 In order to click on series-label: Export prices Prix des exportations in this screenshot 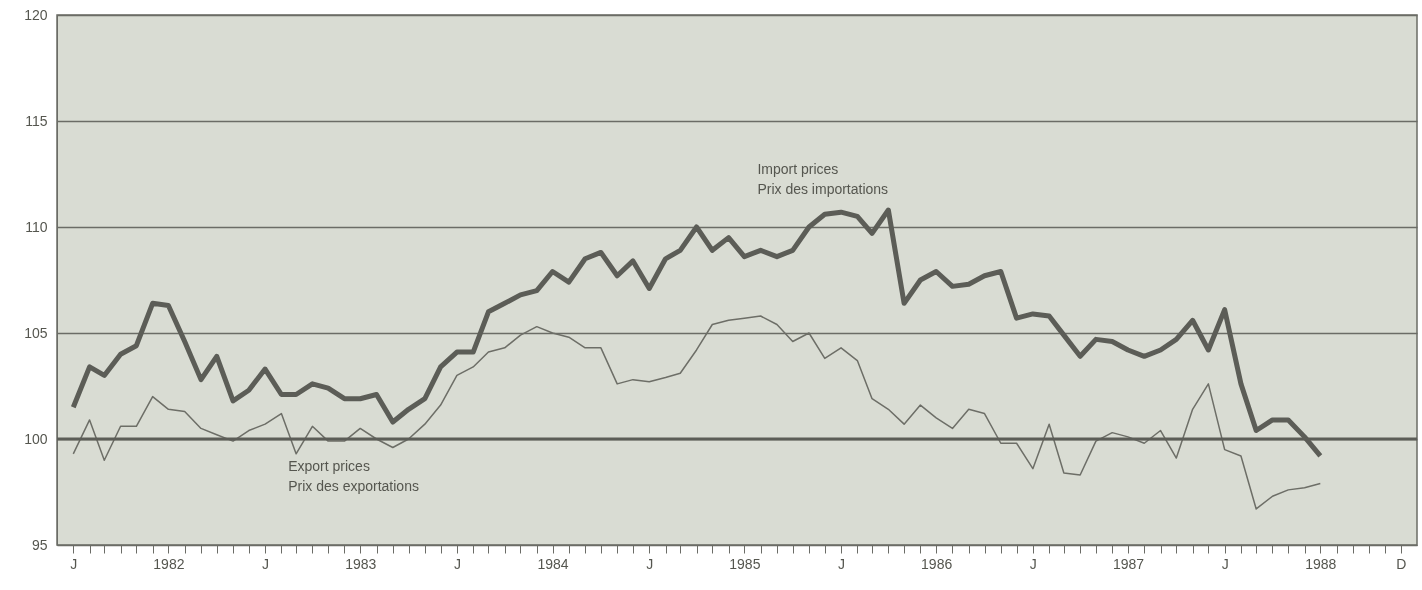, I will do `click(353, 476)`.